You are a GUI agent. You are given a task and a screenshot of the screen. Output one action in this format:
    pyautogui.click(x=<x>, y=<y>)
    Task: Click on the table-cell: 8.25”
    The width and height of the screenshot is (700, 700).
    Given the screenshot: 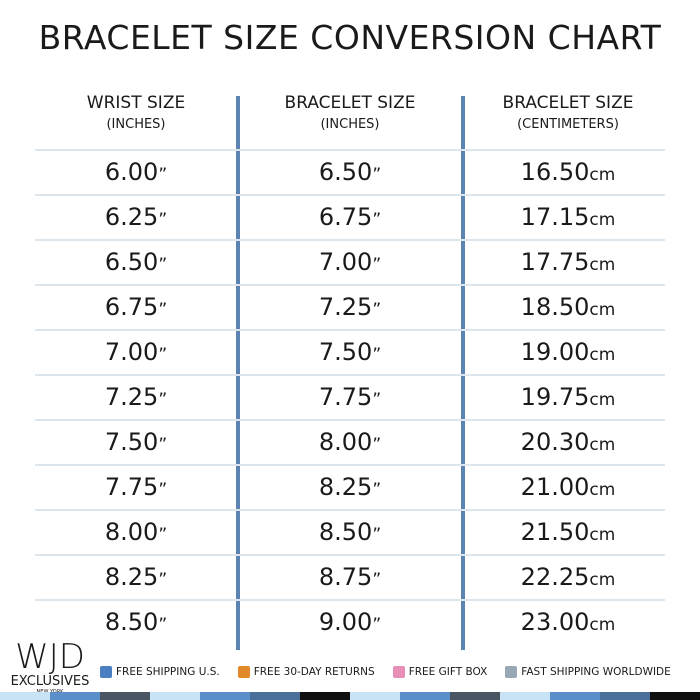 What is the action you would take?
    pyautogui.click(x=350, y=487)
    